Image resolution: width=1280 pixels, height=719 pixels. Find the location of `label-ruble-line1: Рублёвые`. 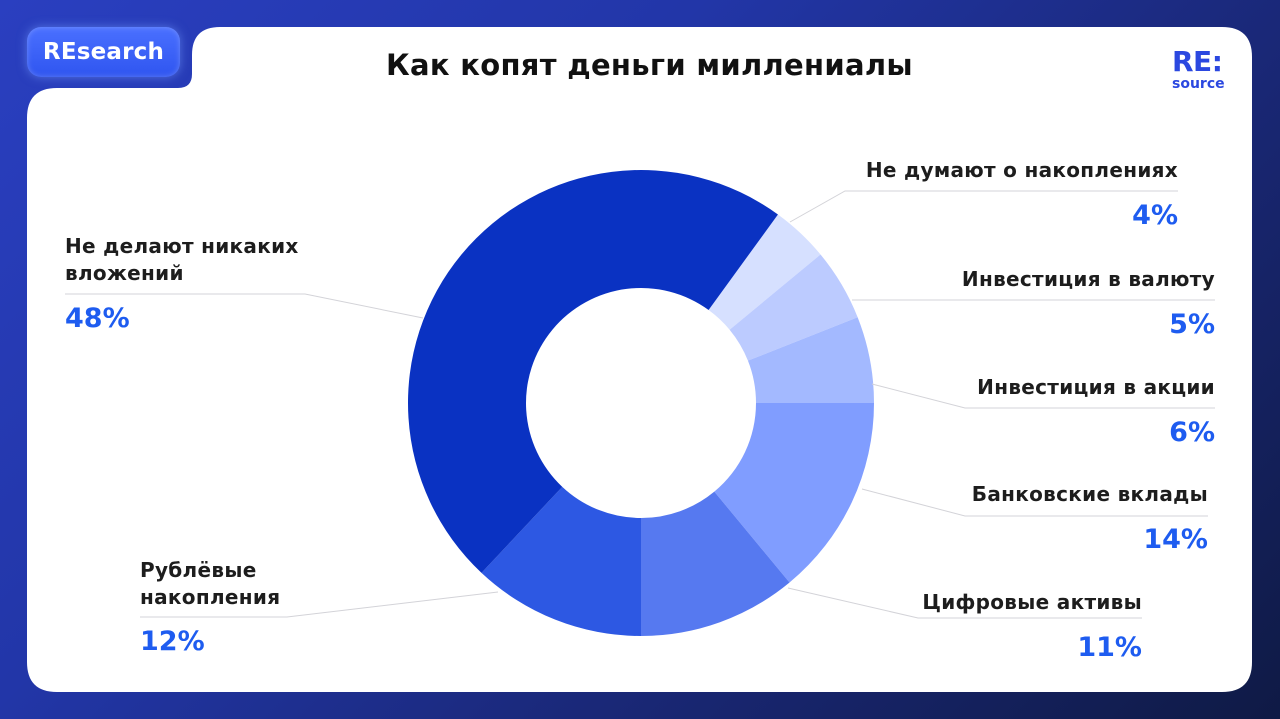

label-ruble-line1: Рублёвые is located at coordinates (198, 570).